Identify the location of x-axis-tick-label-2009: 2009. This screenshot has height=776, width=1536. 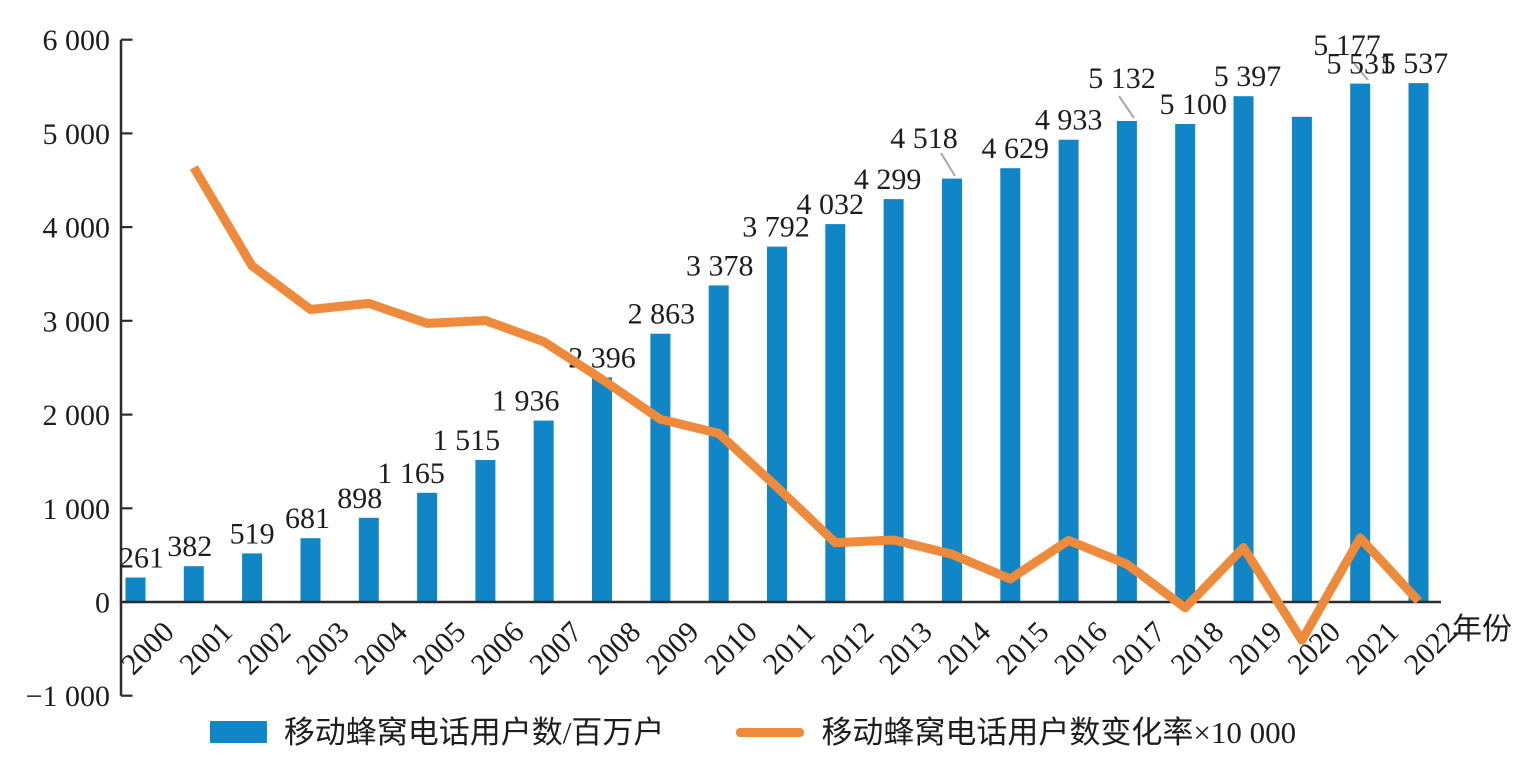
(673, 648).